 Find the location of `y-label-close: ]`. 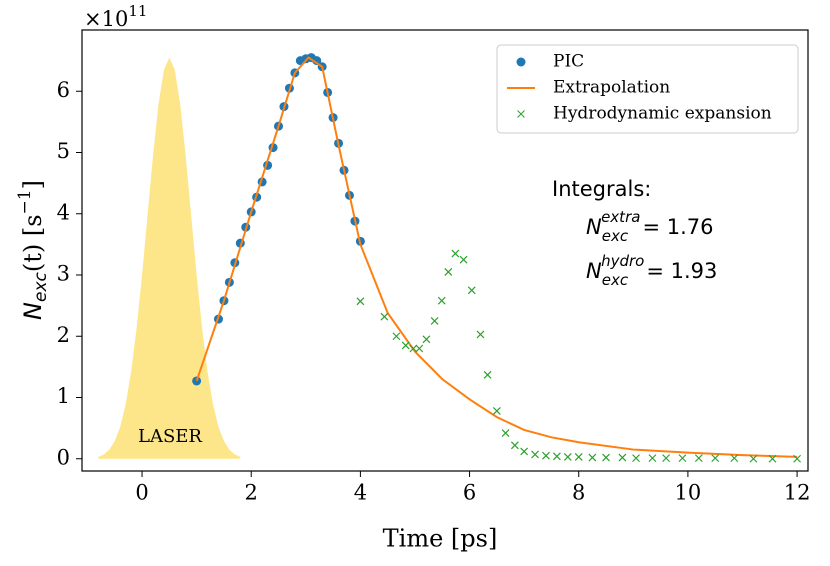

y-label-close: ] is located at coordinates (33, 184).